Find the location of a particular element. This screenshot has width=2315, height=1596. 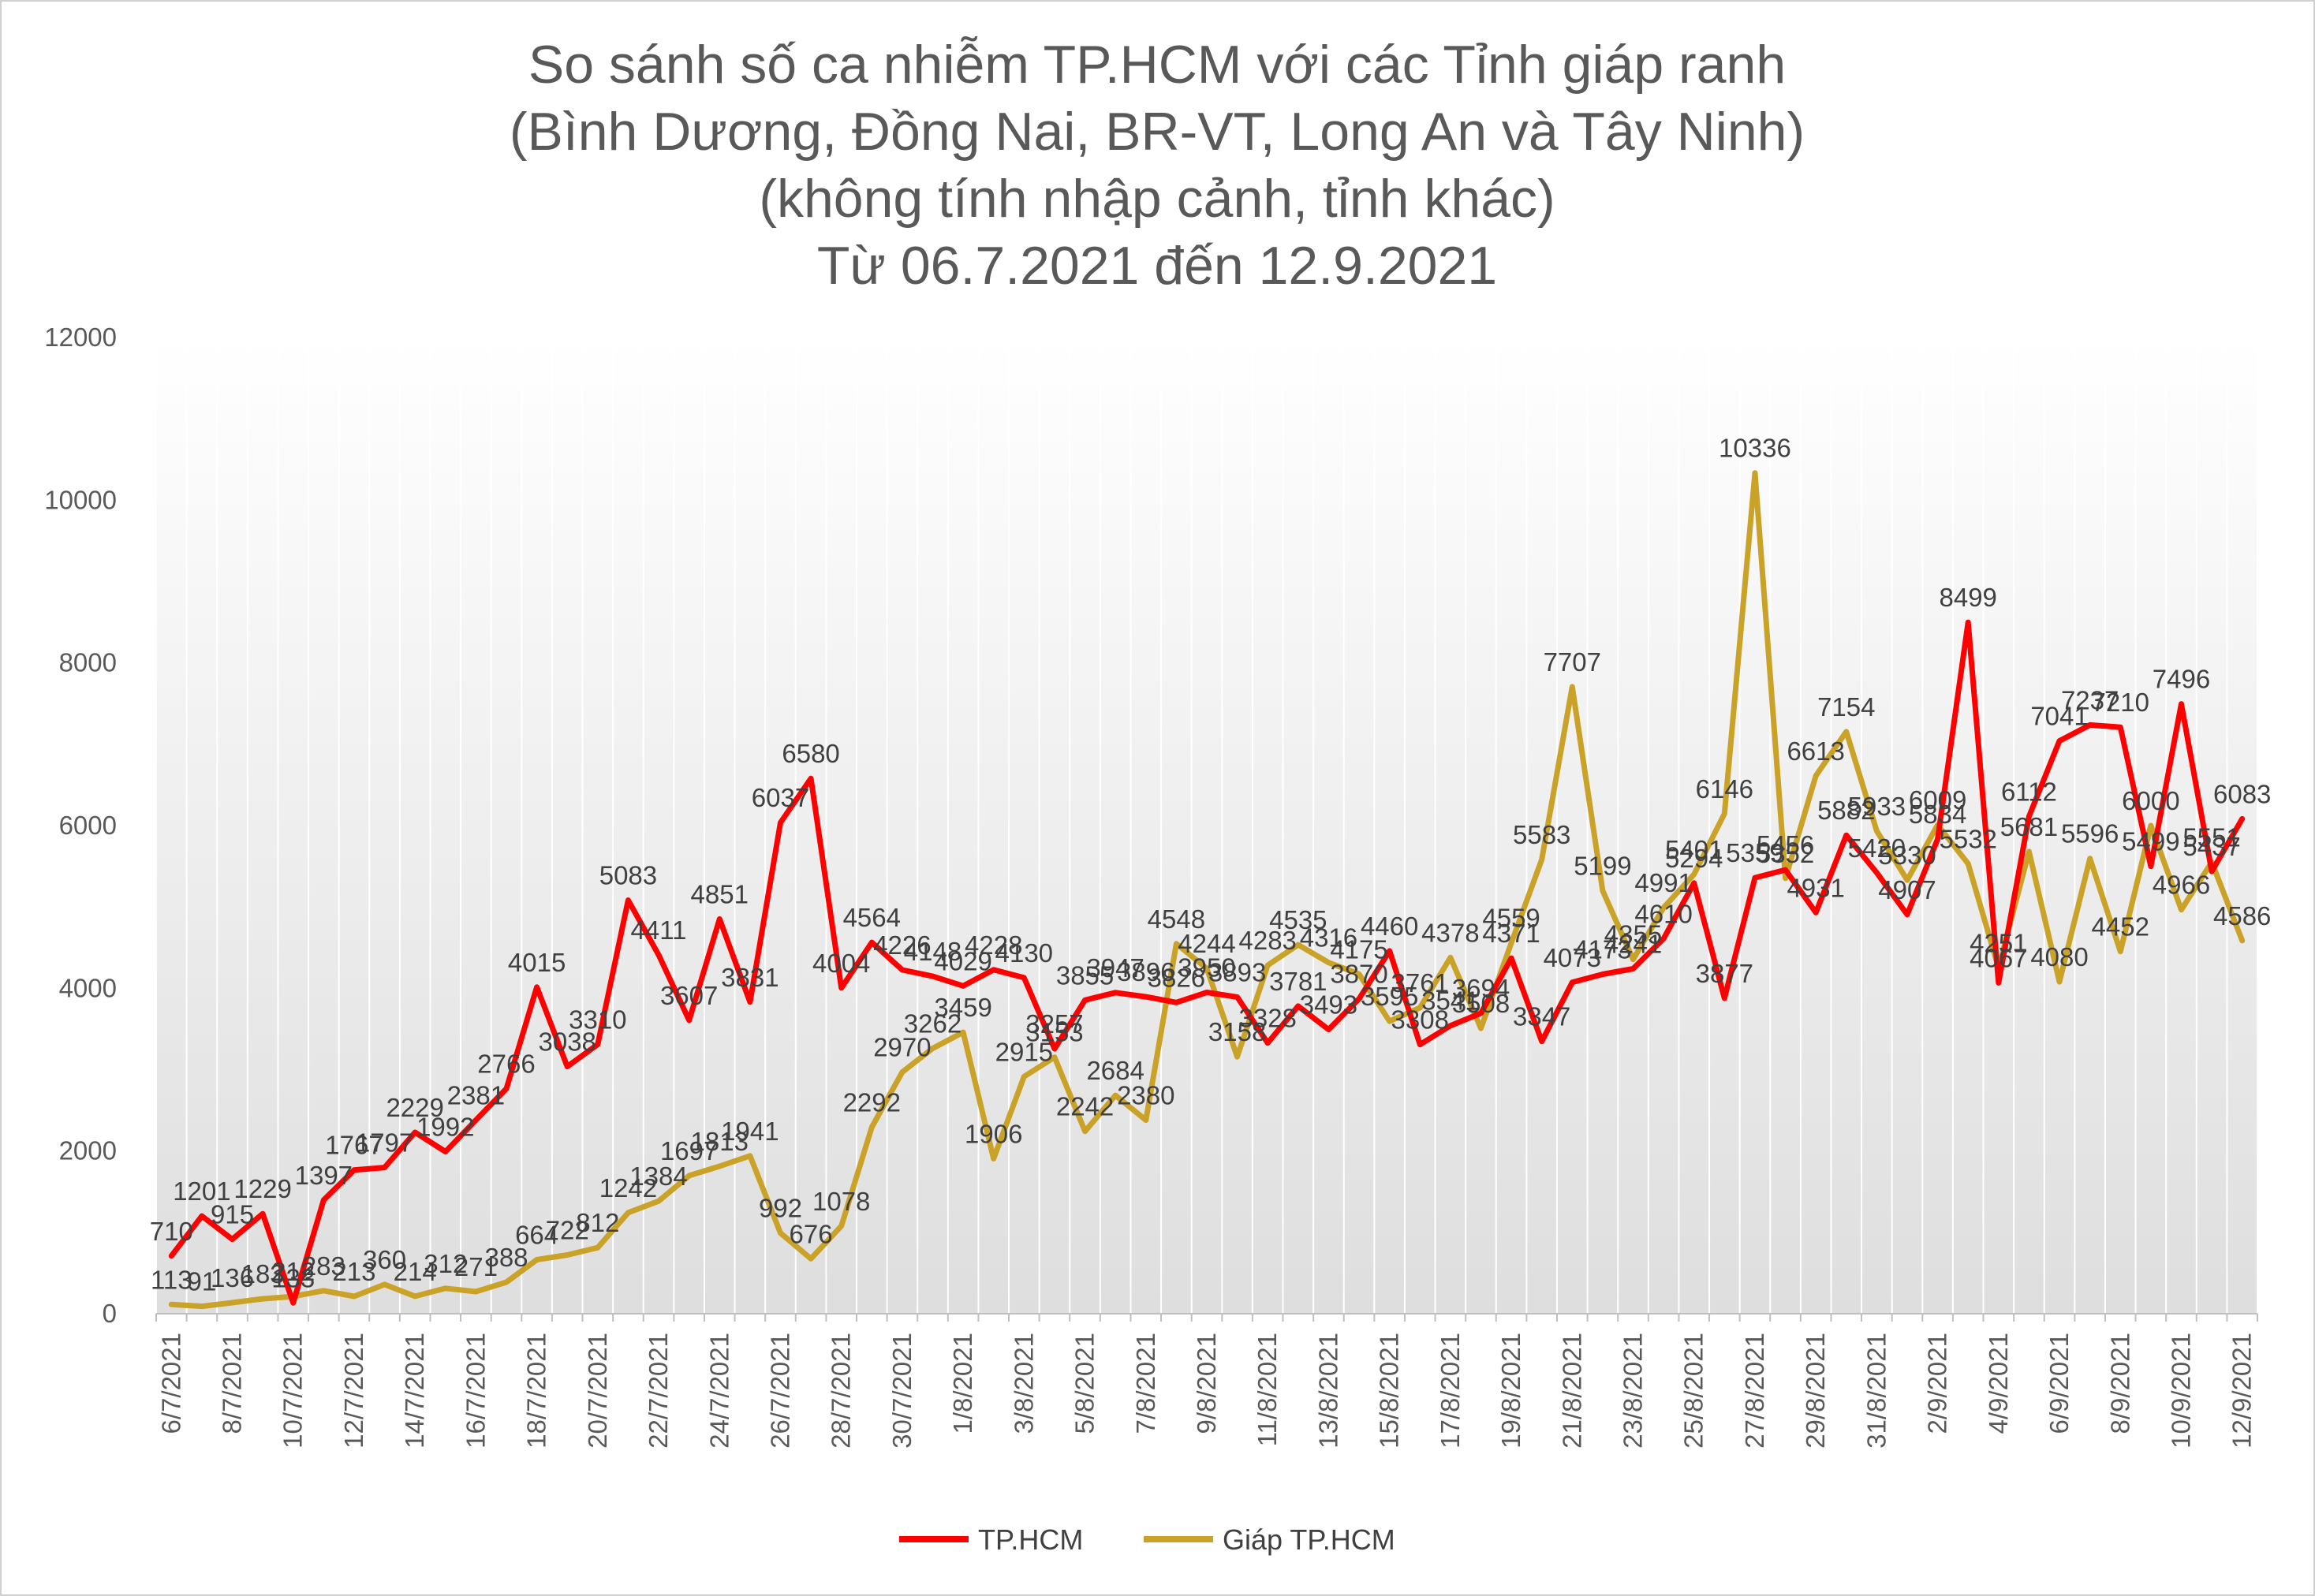

data-label-giap-tphcm: 4586 is located at coordinates (2242, 916).